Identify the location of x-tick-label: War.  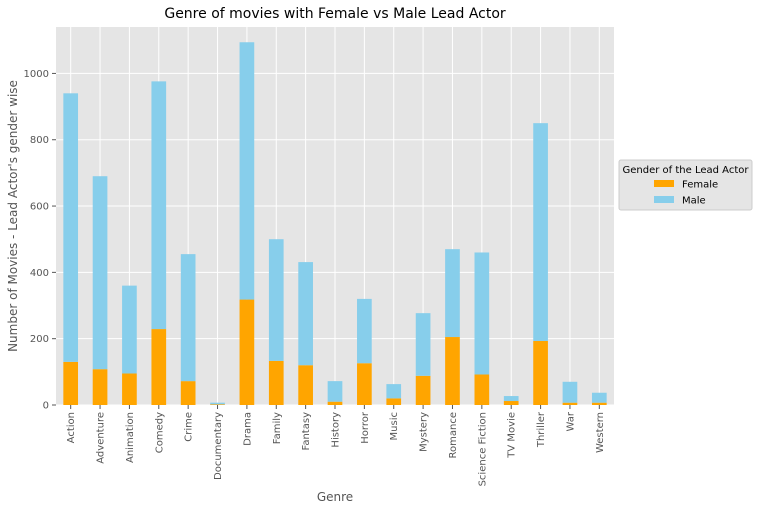
(570, 421).